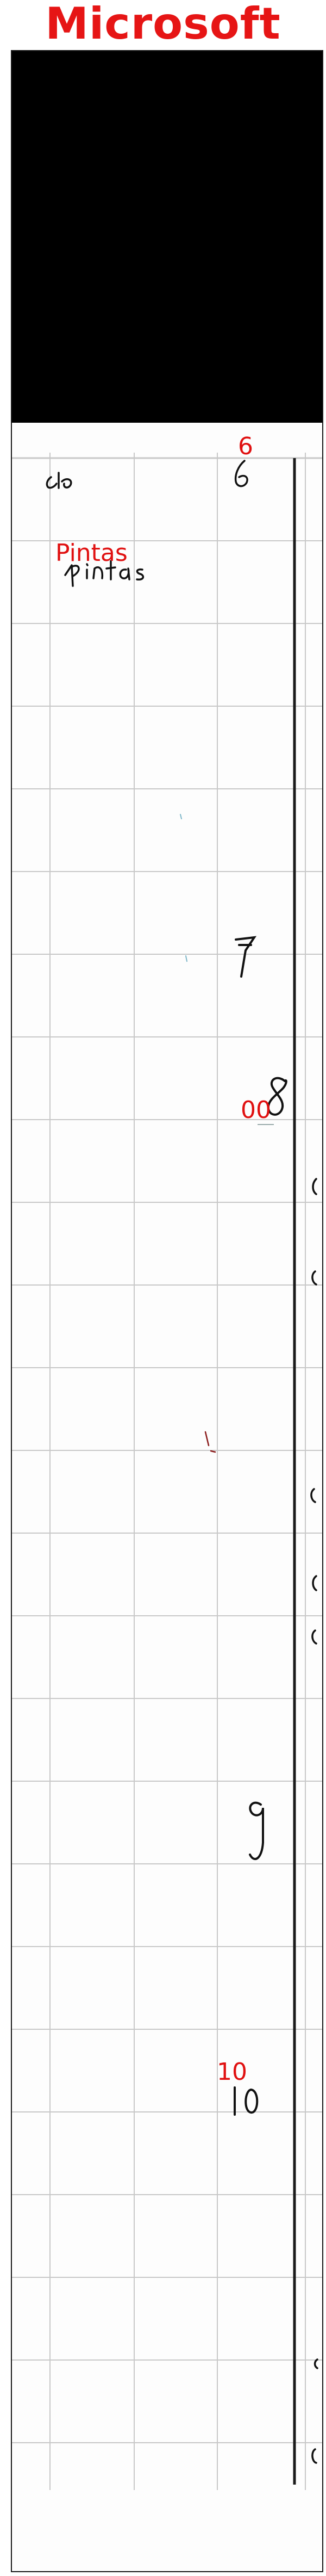 The height and width of the screenshot is (2576, 326). I want to click on brand-title: Microsoft, so click(163, 25).